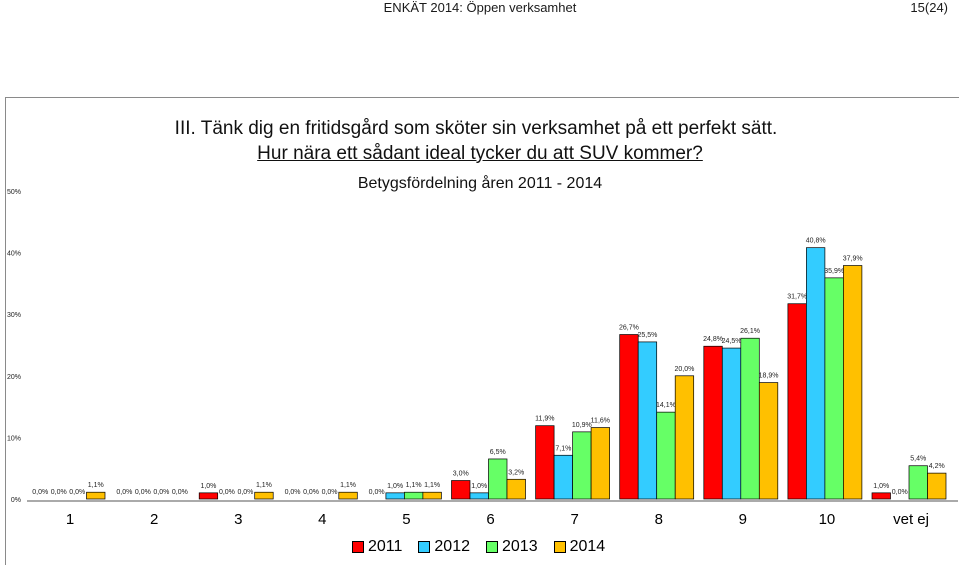  I want to click on category-label: 9, so click(743, 519).